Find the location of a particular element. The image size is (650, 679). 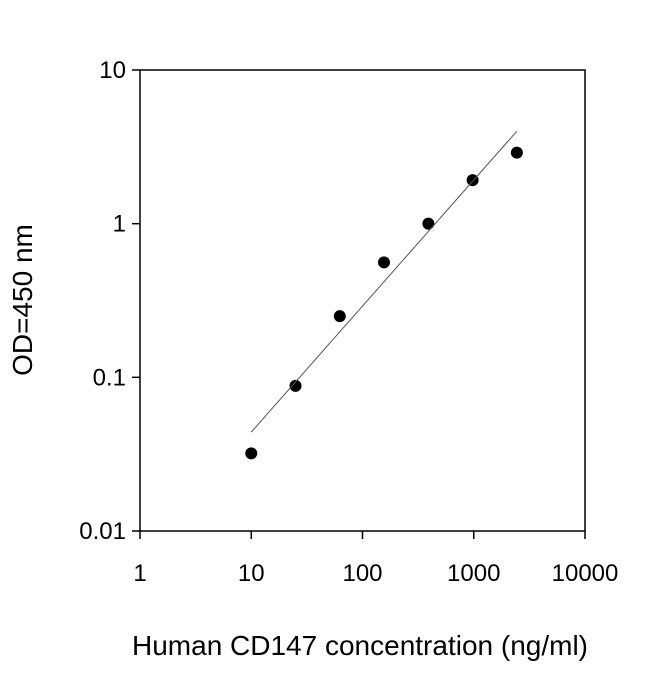

x-tick-label: 1 is located at coordinates (139, 573).